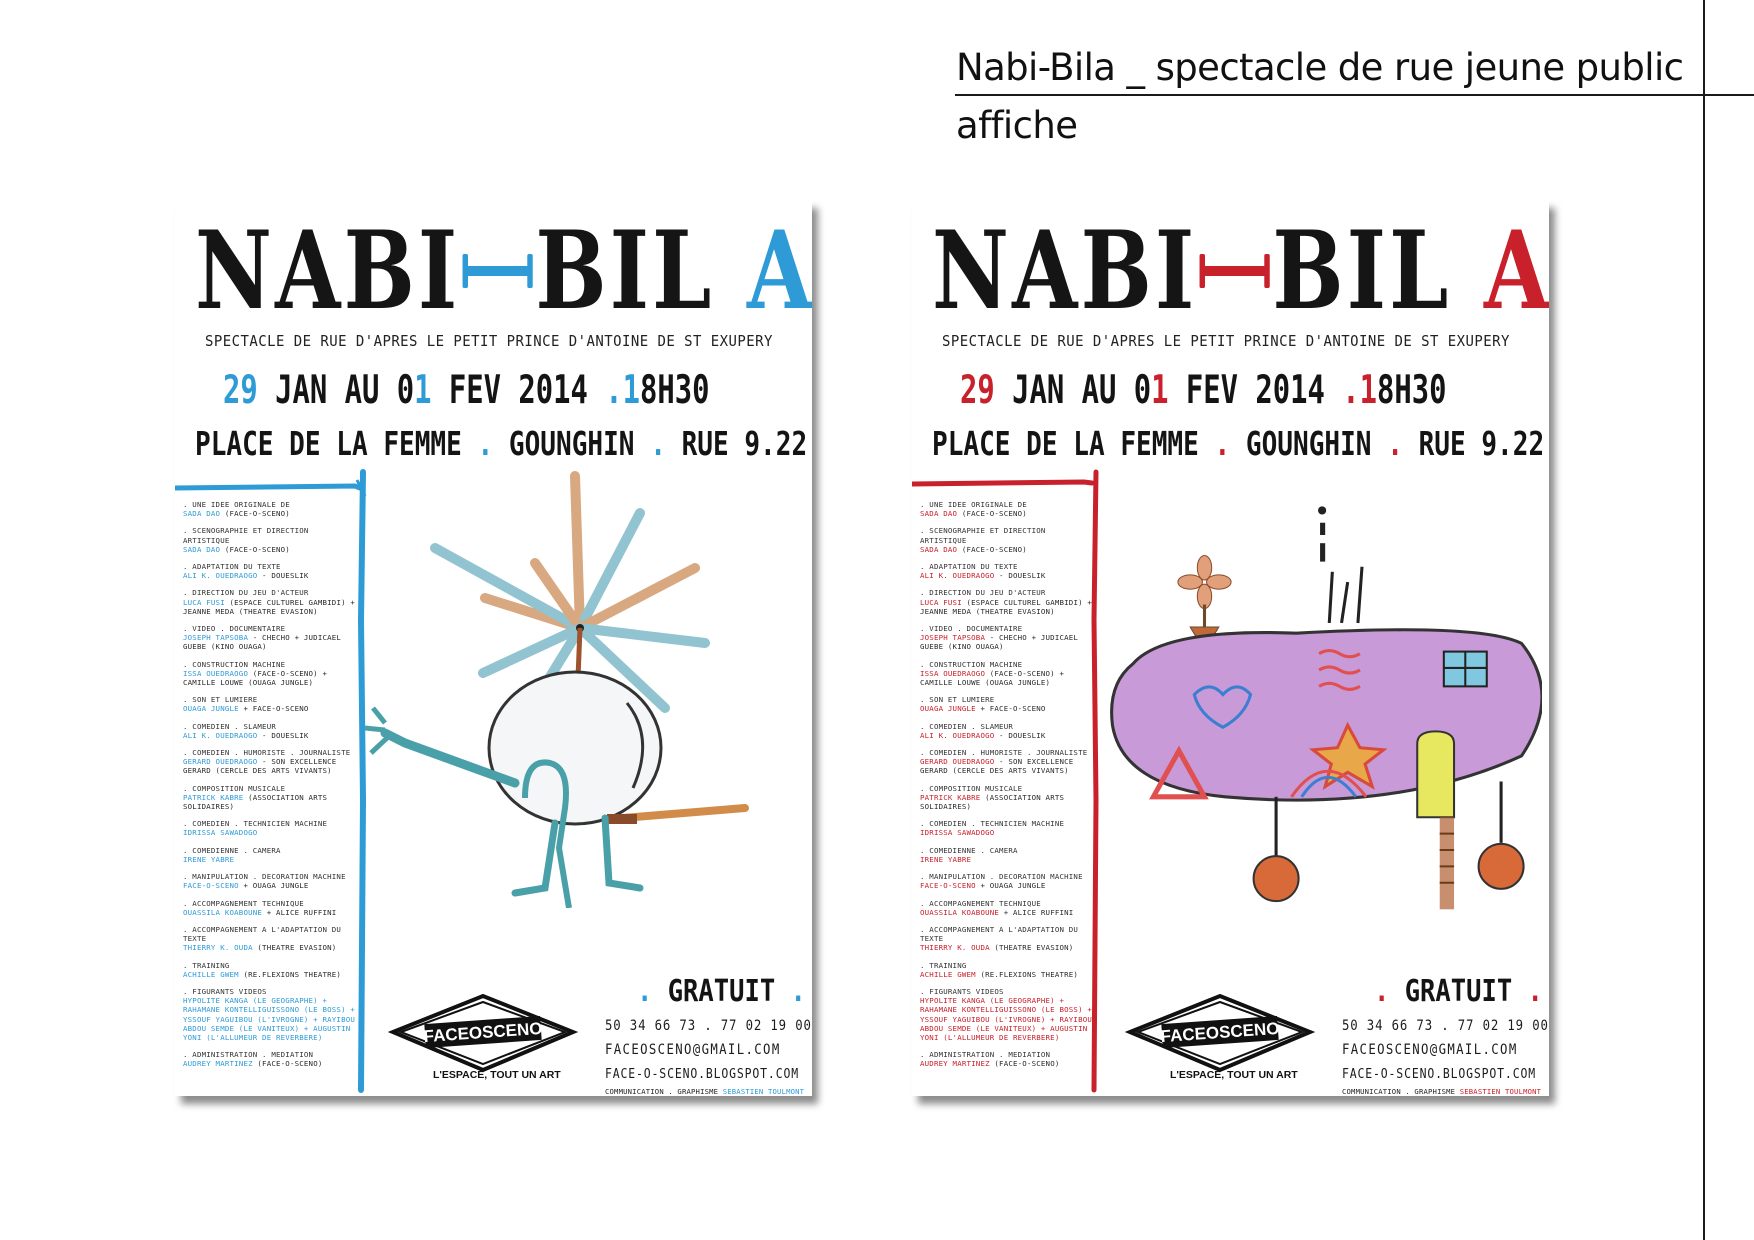  What do you see at coordinates (229, 726) in the screenshot?
I see `credit-role: . COMEDIEN . SLAMEUR` at bounding box center [229, 726].